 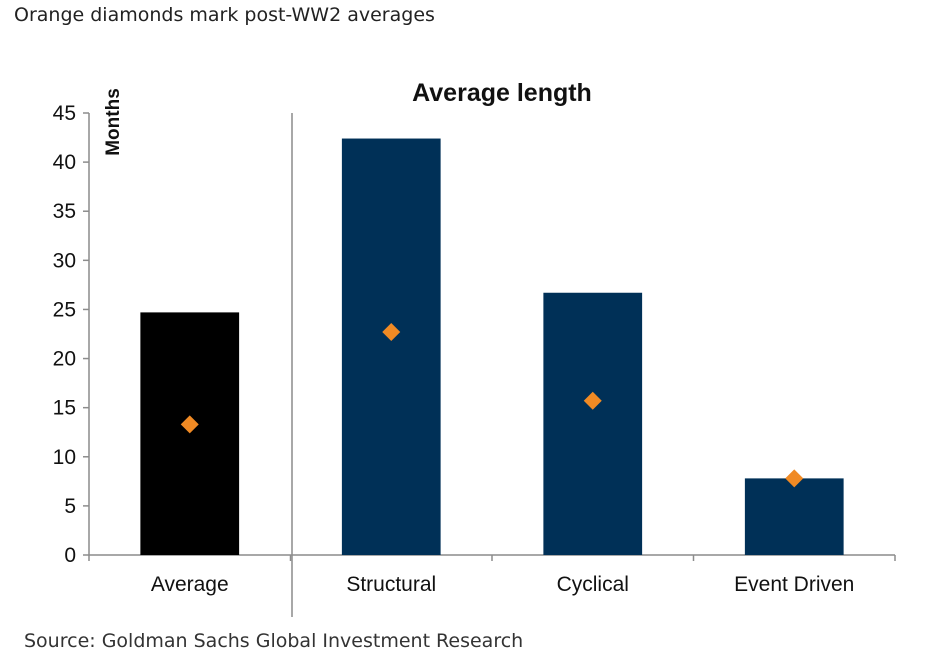 What do you see at coordinates (593, 423) in the screenshot?
I see `bar-cyclical` at bounding box center [593, 423].